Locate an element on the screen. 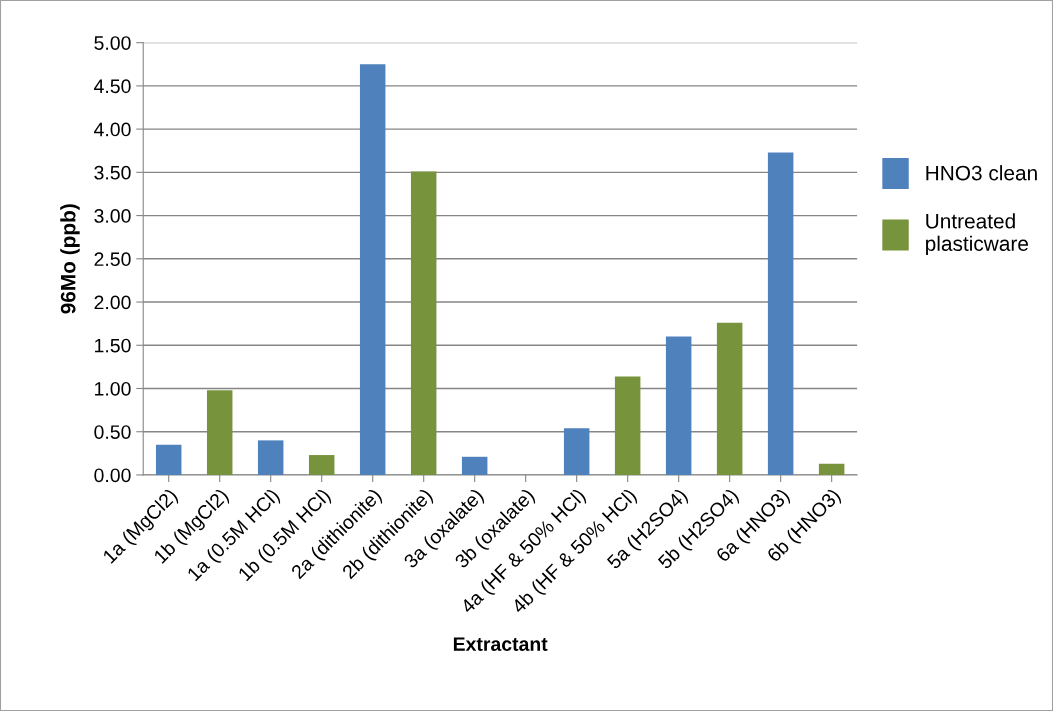  y-tick-label: 1.50 is located at coordinates (113, 345).